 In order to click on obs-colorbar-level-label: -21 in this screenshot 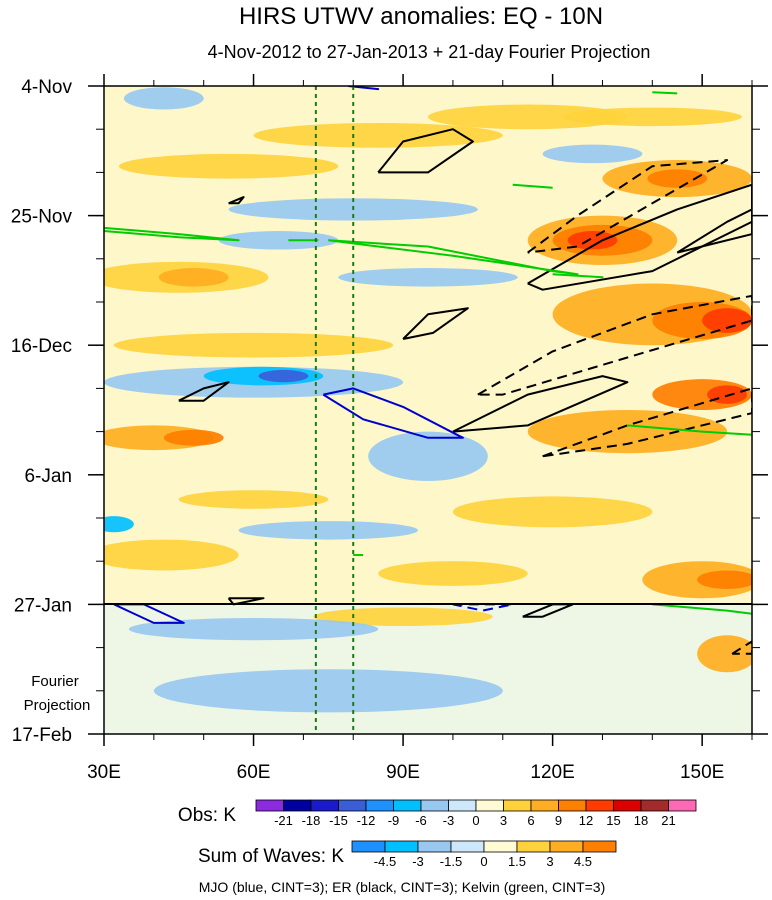, I will do `click(283, 820)`.